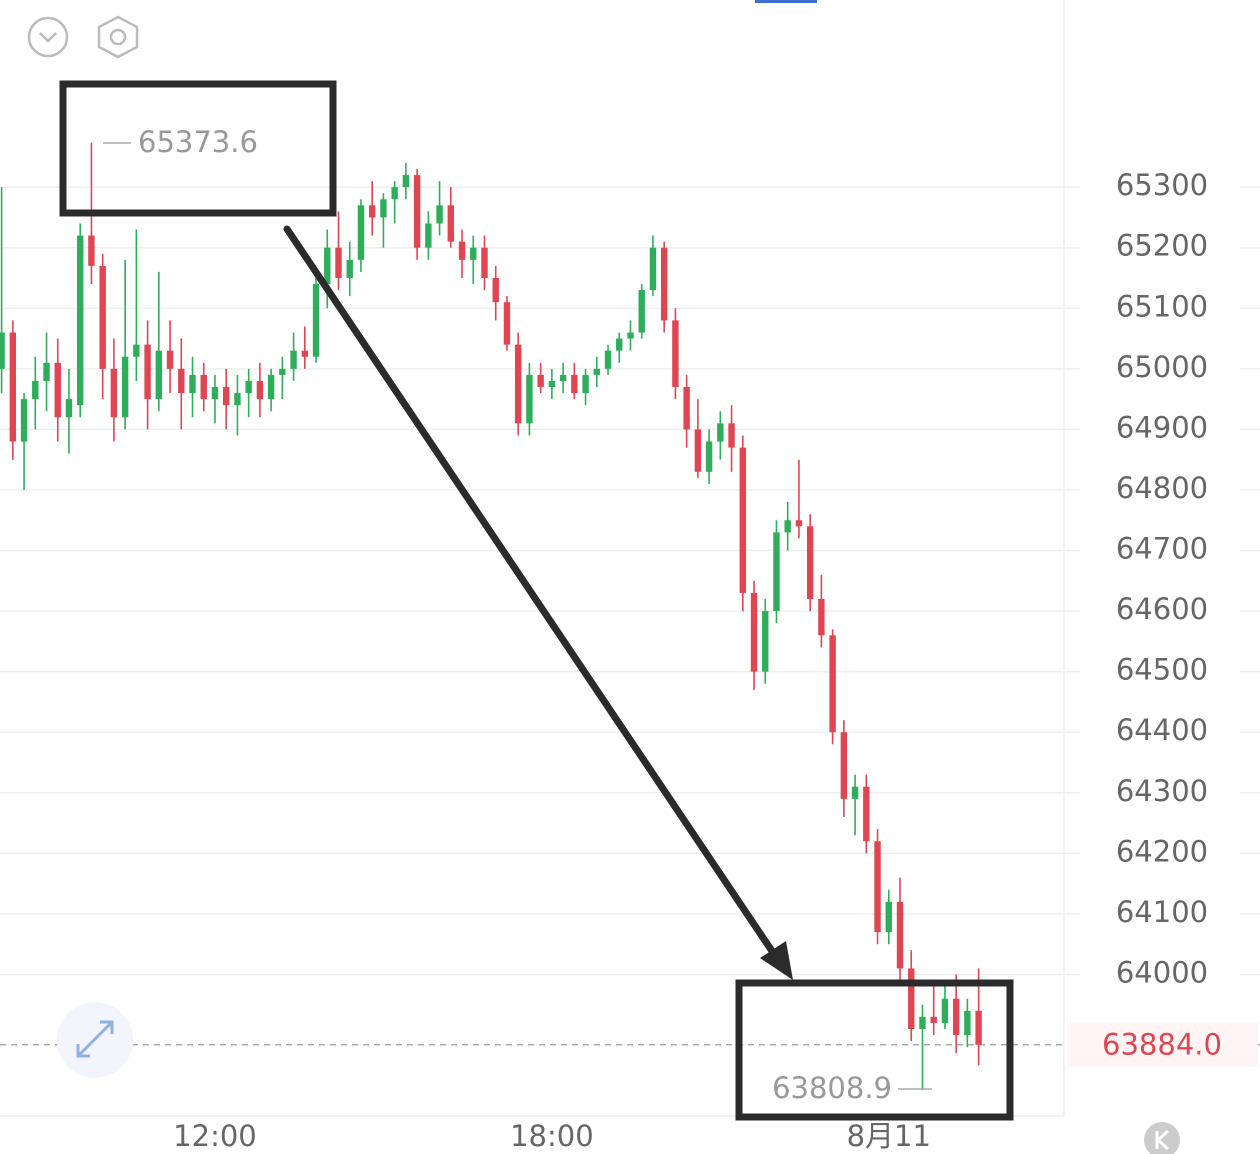 The image size is (1260, 1154). I want to click on last-price-label: 63884.0, so click(1162, 1045).